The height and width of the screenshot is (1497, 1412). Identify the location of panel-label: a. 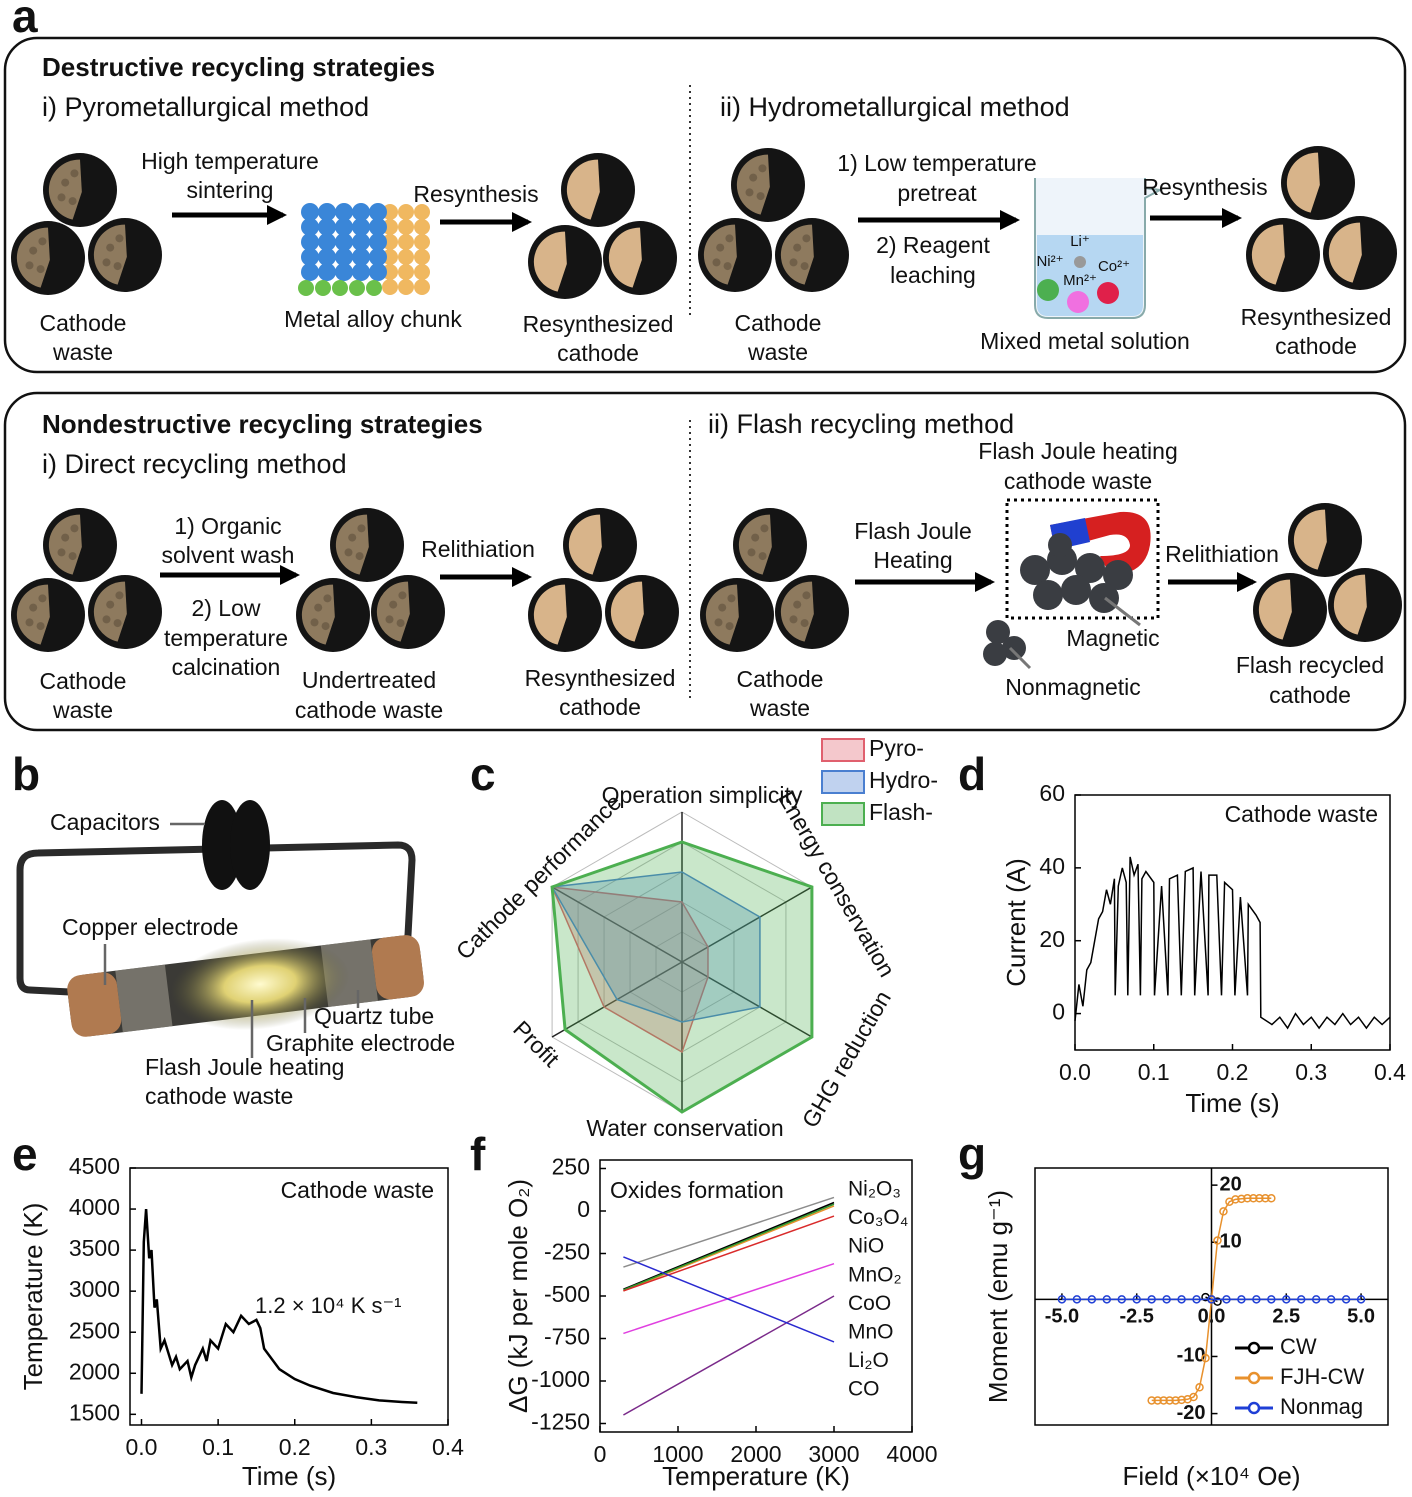
(25, 21).